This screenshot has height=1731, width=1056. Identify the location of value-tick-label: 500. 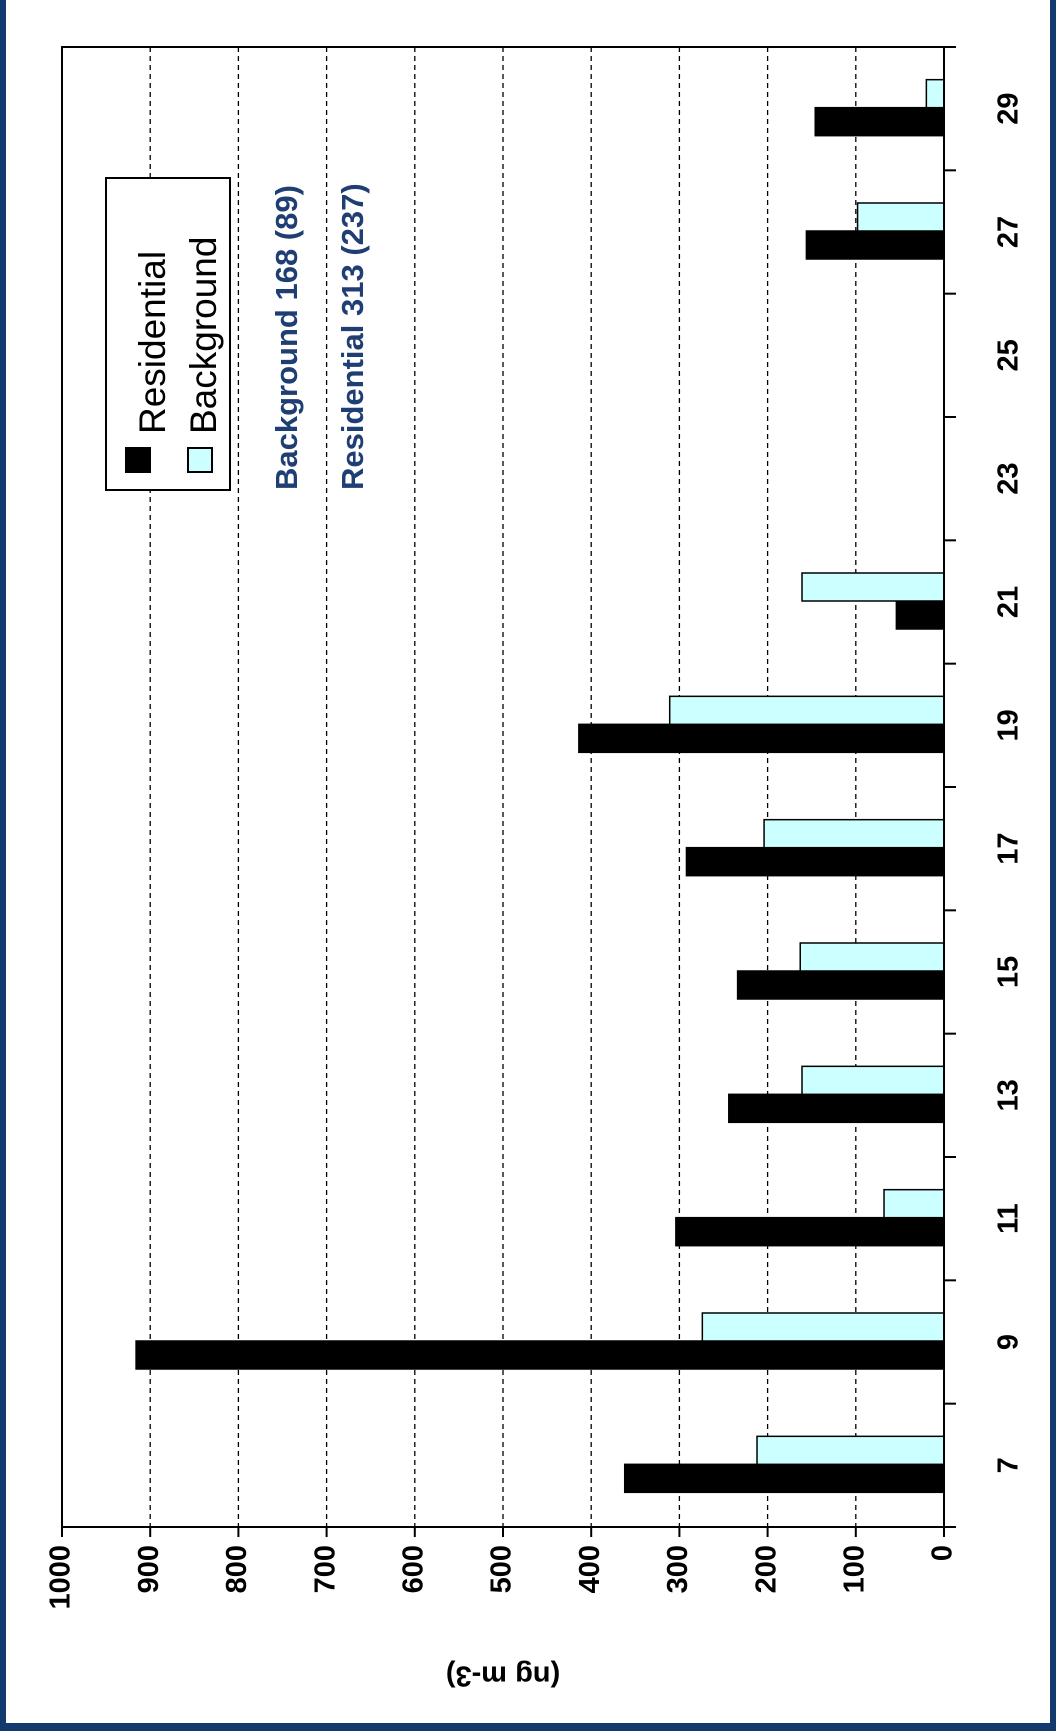
(502, 1569).